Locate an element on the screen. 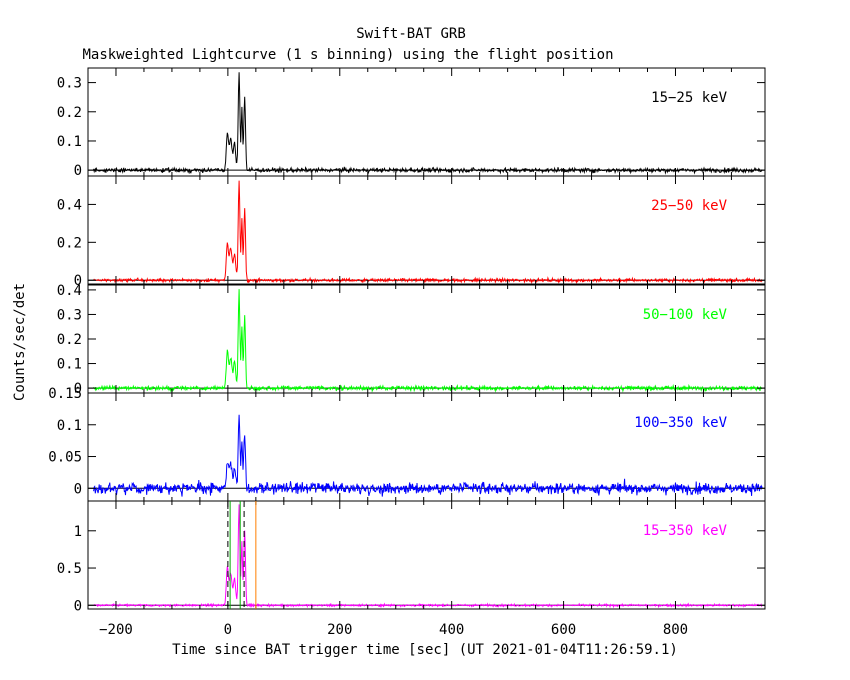 The height and width of the screenshot is (680, 850). x-tick-label: −200 is located at coordinates (116, 630).